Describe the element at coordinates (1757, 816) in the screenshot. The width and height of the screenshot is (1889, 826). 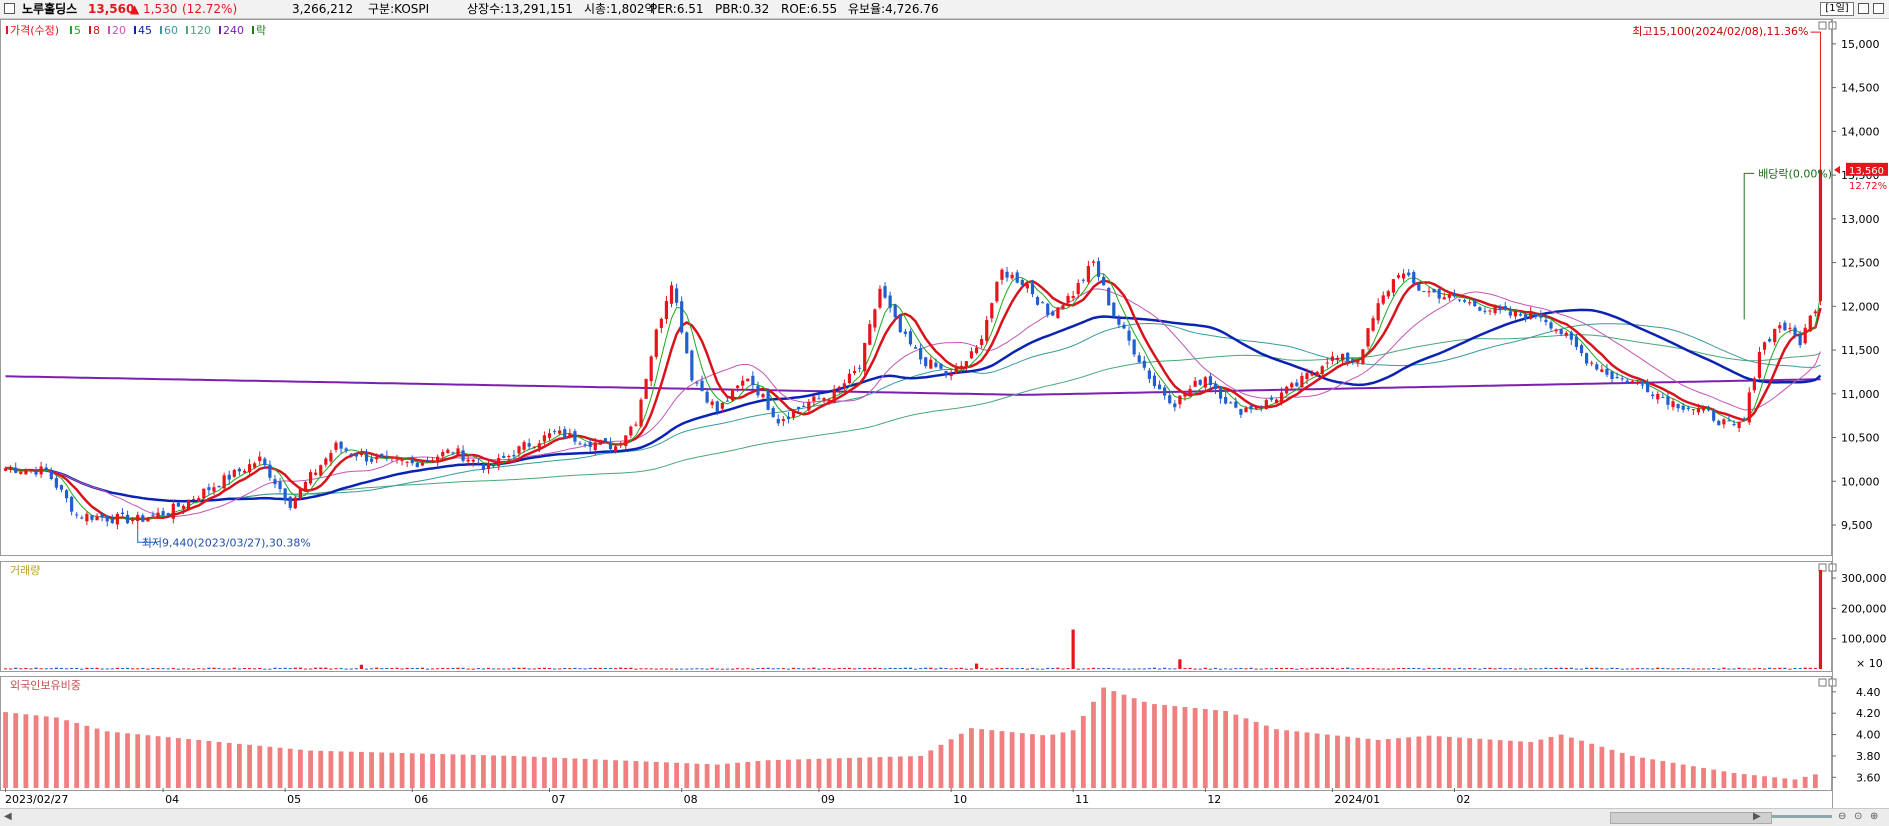
I see `scroll-right-icon: ▶` at that location.